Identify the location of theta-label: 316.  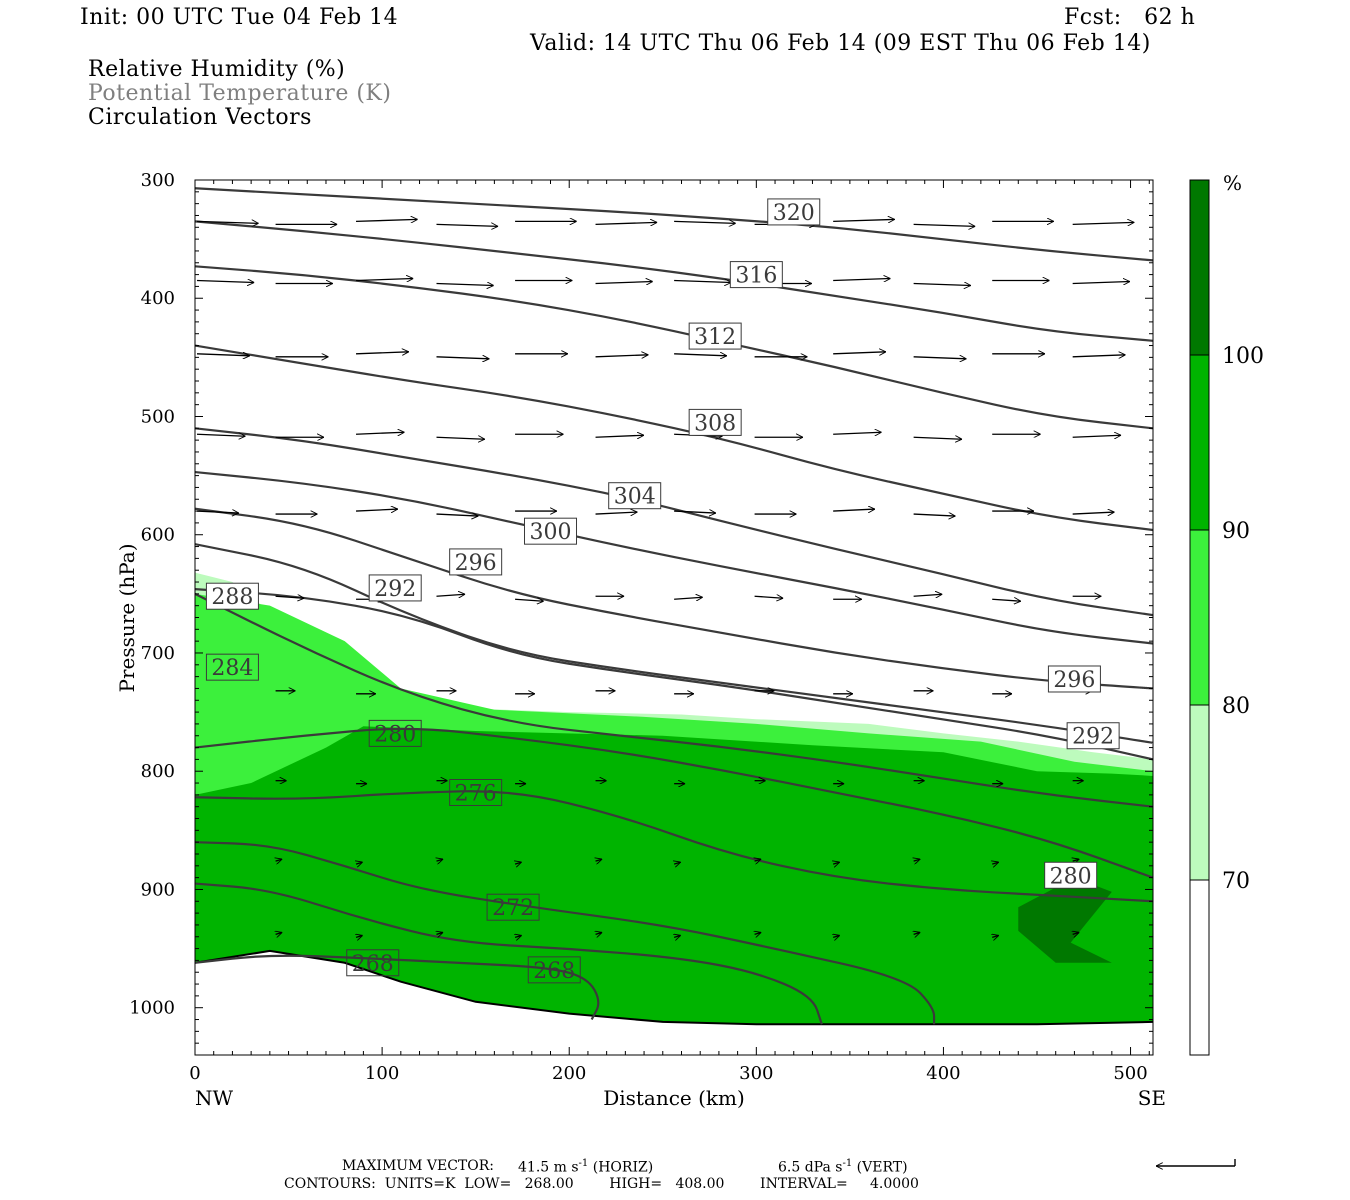
(756, 275).